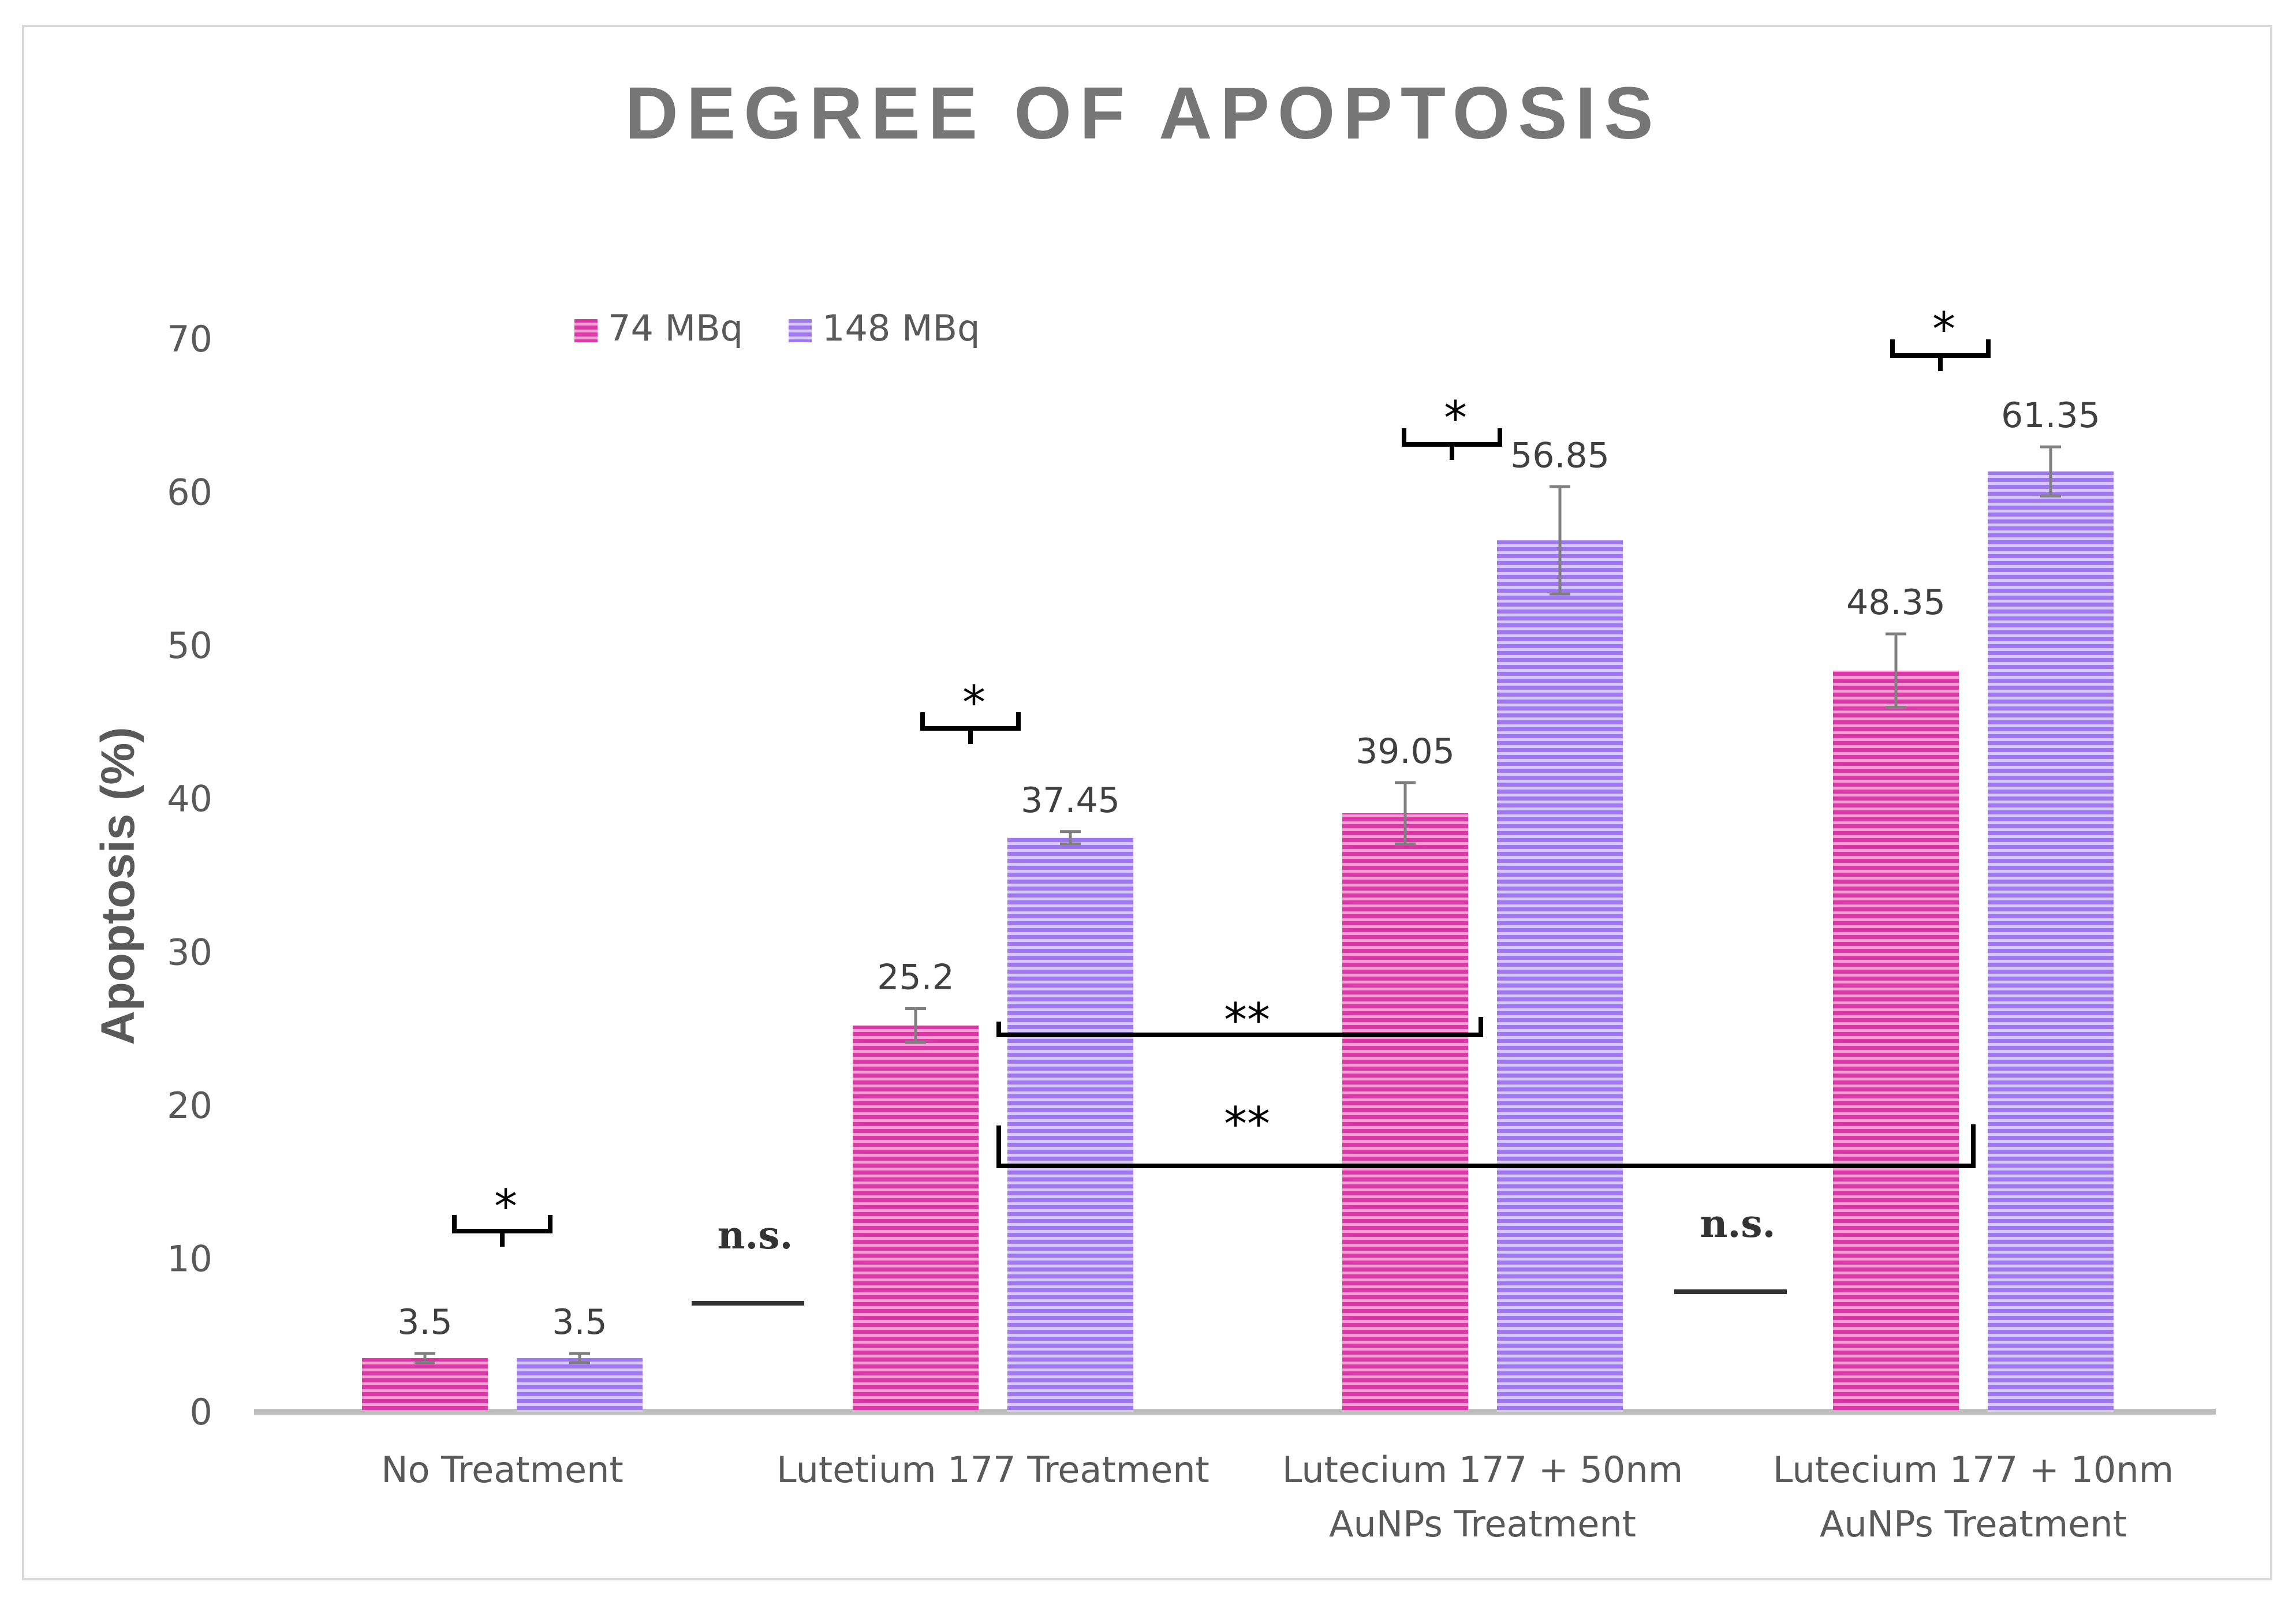  Describe the element at coordinates (1560, 455) in the screenshot. I see `data-label-148mbq: 56.85` at that location.